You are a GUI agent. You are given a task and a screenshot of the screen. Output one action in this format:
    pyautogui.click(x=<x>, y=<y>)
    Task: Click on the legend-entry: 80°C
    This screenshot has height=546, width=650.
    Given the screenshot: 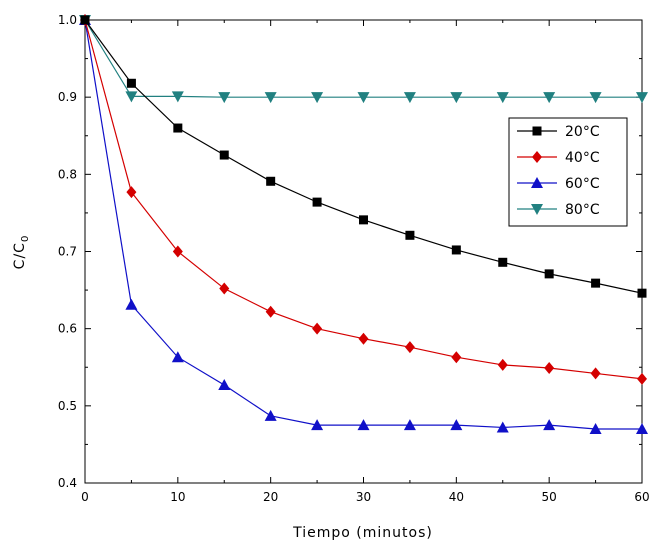 What is the action you would take?
    pyautogui.click(x=558, y=210)
    